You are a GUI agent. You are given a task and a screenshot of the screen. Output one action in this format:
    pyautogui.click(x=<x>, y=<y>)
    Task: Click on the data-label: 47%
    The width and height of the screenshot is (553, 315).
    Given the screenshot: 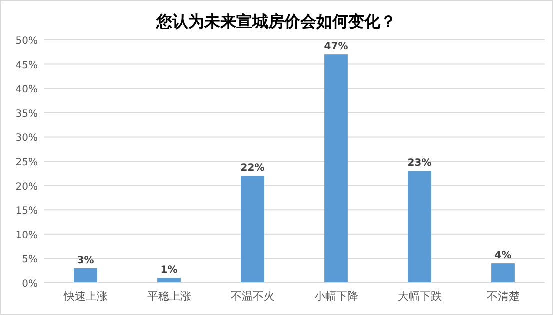 What is the action you would take?
    pyautogui.click(x=336, y=47)
    